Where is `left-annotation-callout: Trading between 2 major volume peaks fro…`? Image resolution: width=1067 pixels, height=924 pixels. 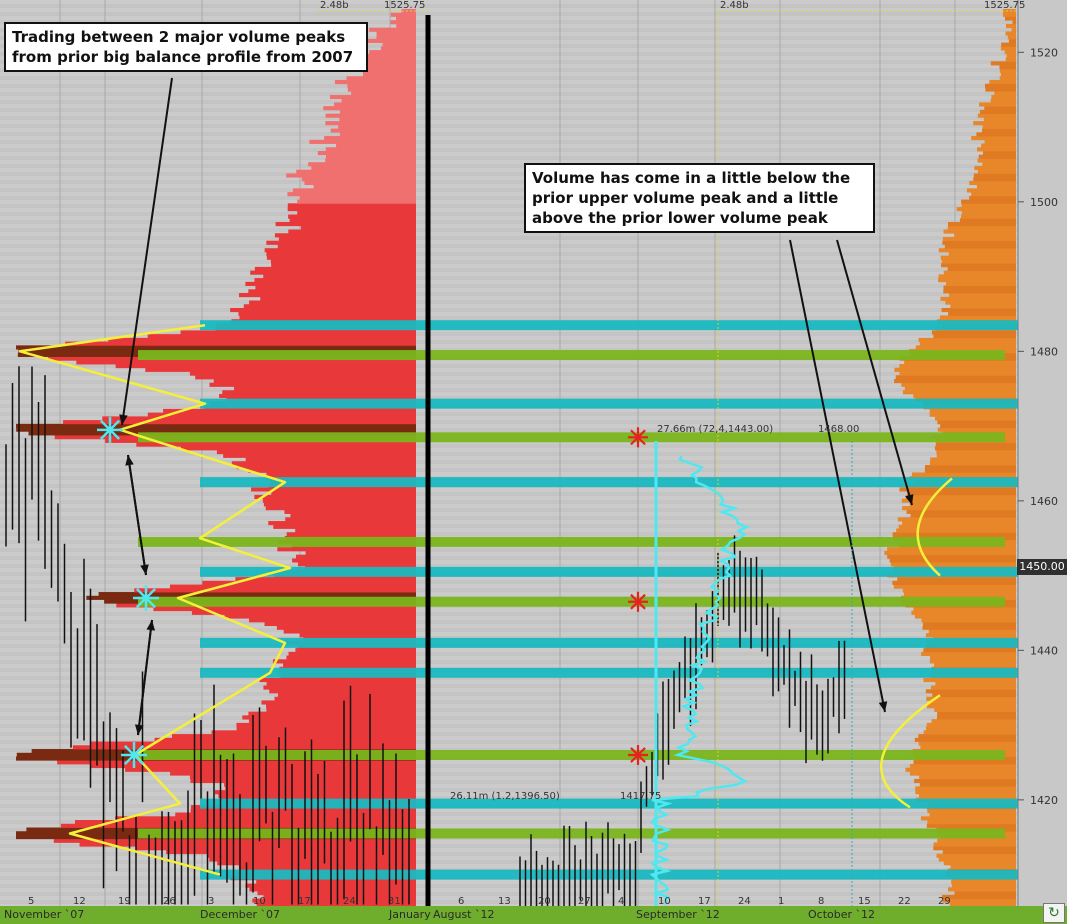
left-annotation-callout: Trading between 2 major volume peaks fro… is located at coordinates (186, 47).